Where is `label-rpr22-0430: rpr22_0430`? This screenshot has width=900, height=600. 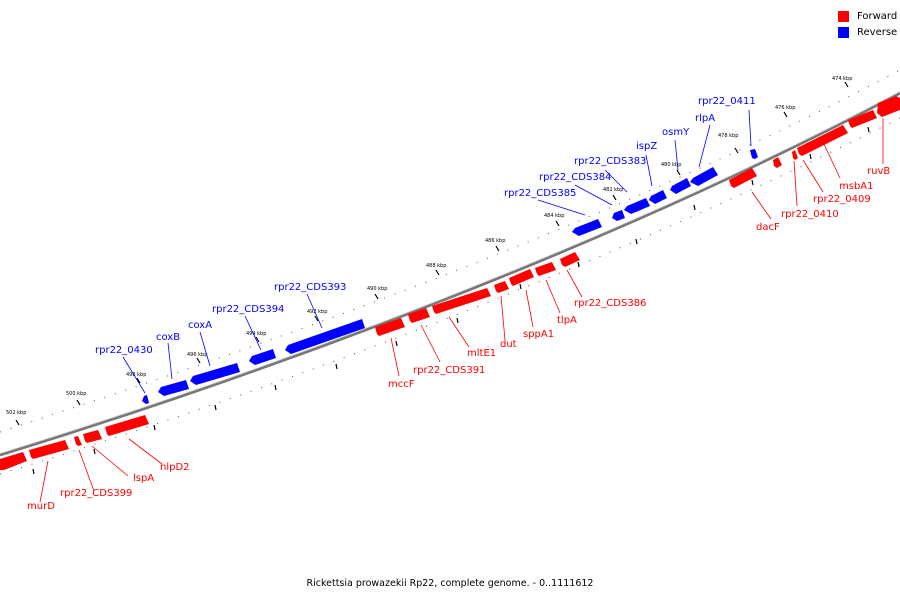
label-rpr22-0430: rpr22_0430 is located at coordinates (124, 350).